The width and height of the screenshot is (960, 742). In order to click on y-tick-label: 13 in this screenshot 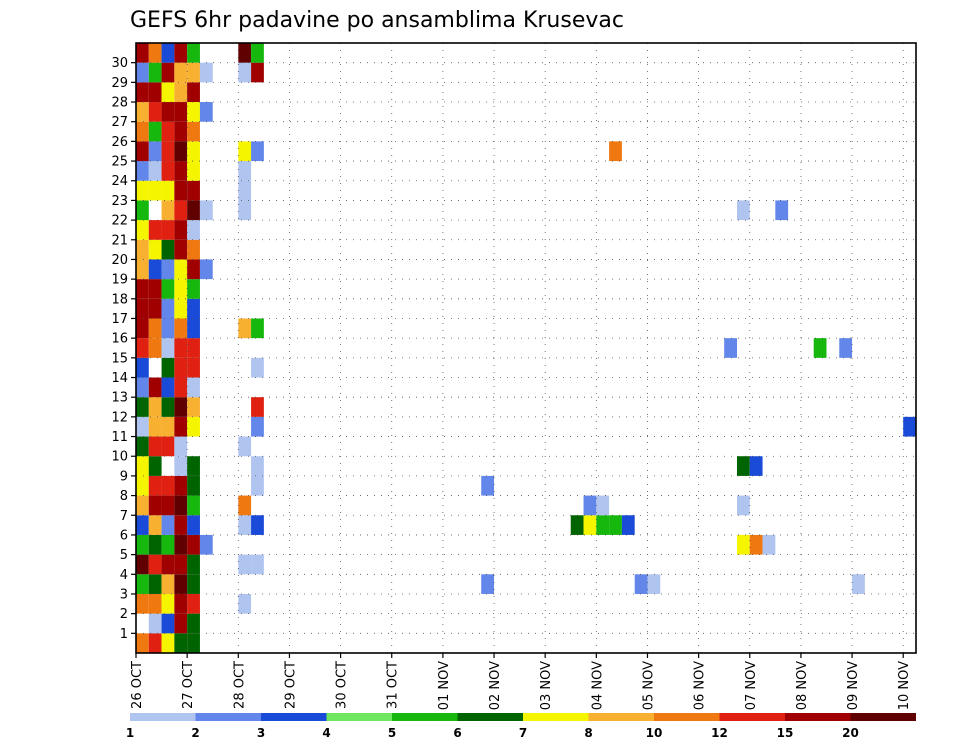, I will do `click(119, 398)`.